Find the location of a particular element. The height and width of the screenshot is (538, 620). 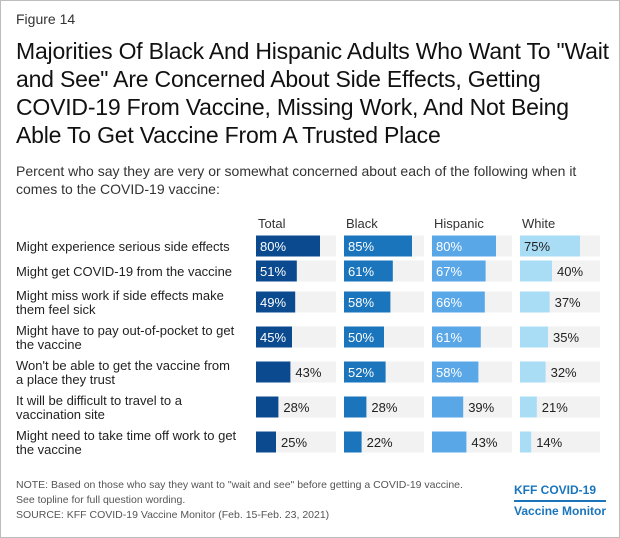

data-label: 49% is located at coordinates (273, 302).